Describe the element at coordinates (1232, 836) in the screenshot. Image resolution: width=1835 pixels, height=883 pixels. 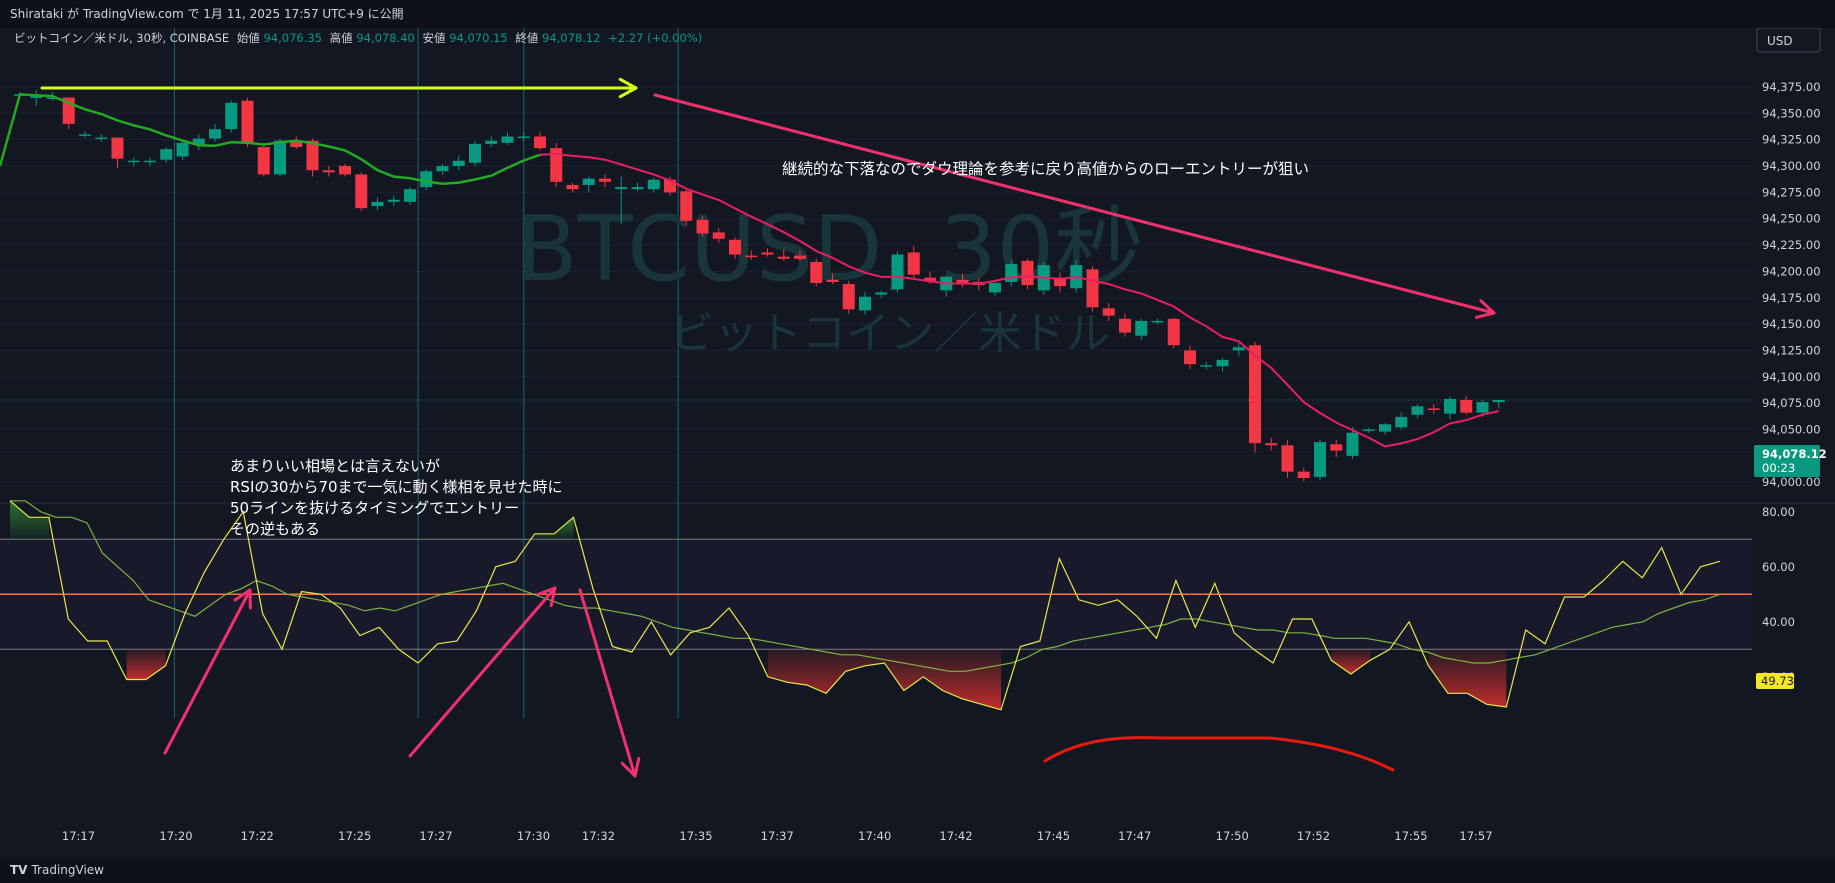
I see `time-tick-label: 17:50` at that location.